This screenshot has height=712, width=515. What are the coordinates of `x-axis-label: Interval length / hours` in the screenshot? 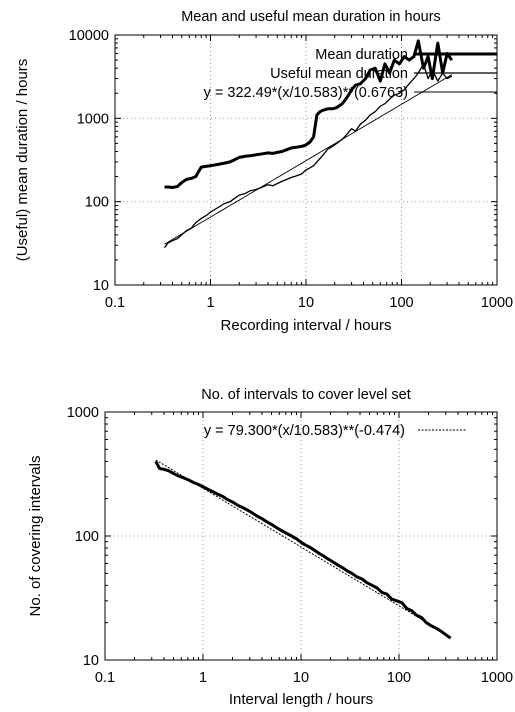 It's located at (301, 699).